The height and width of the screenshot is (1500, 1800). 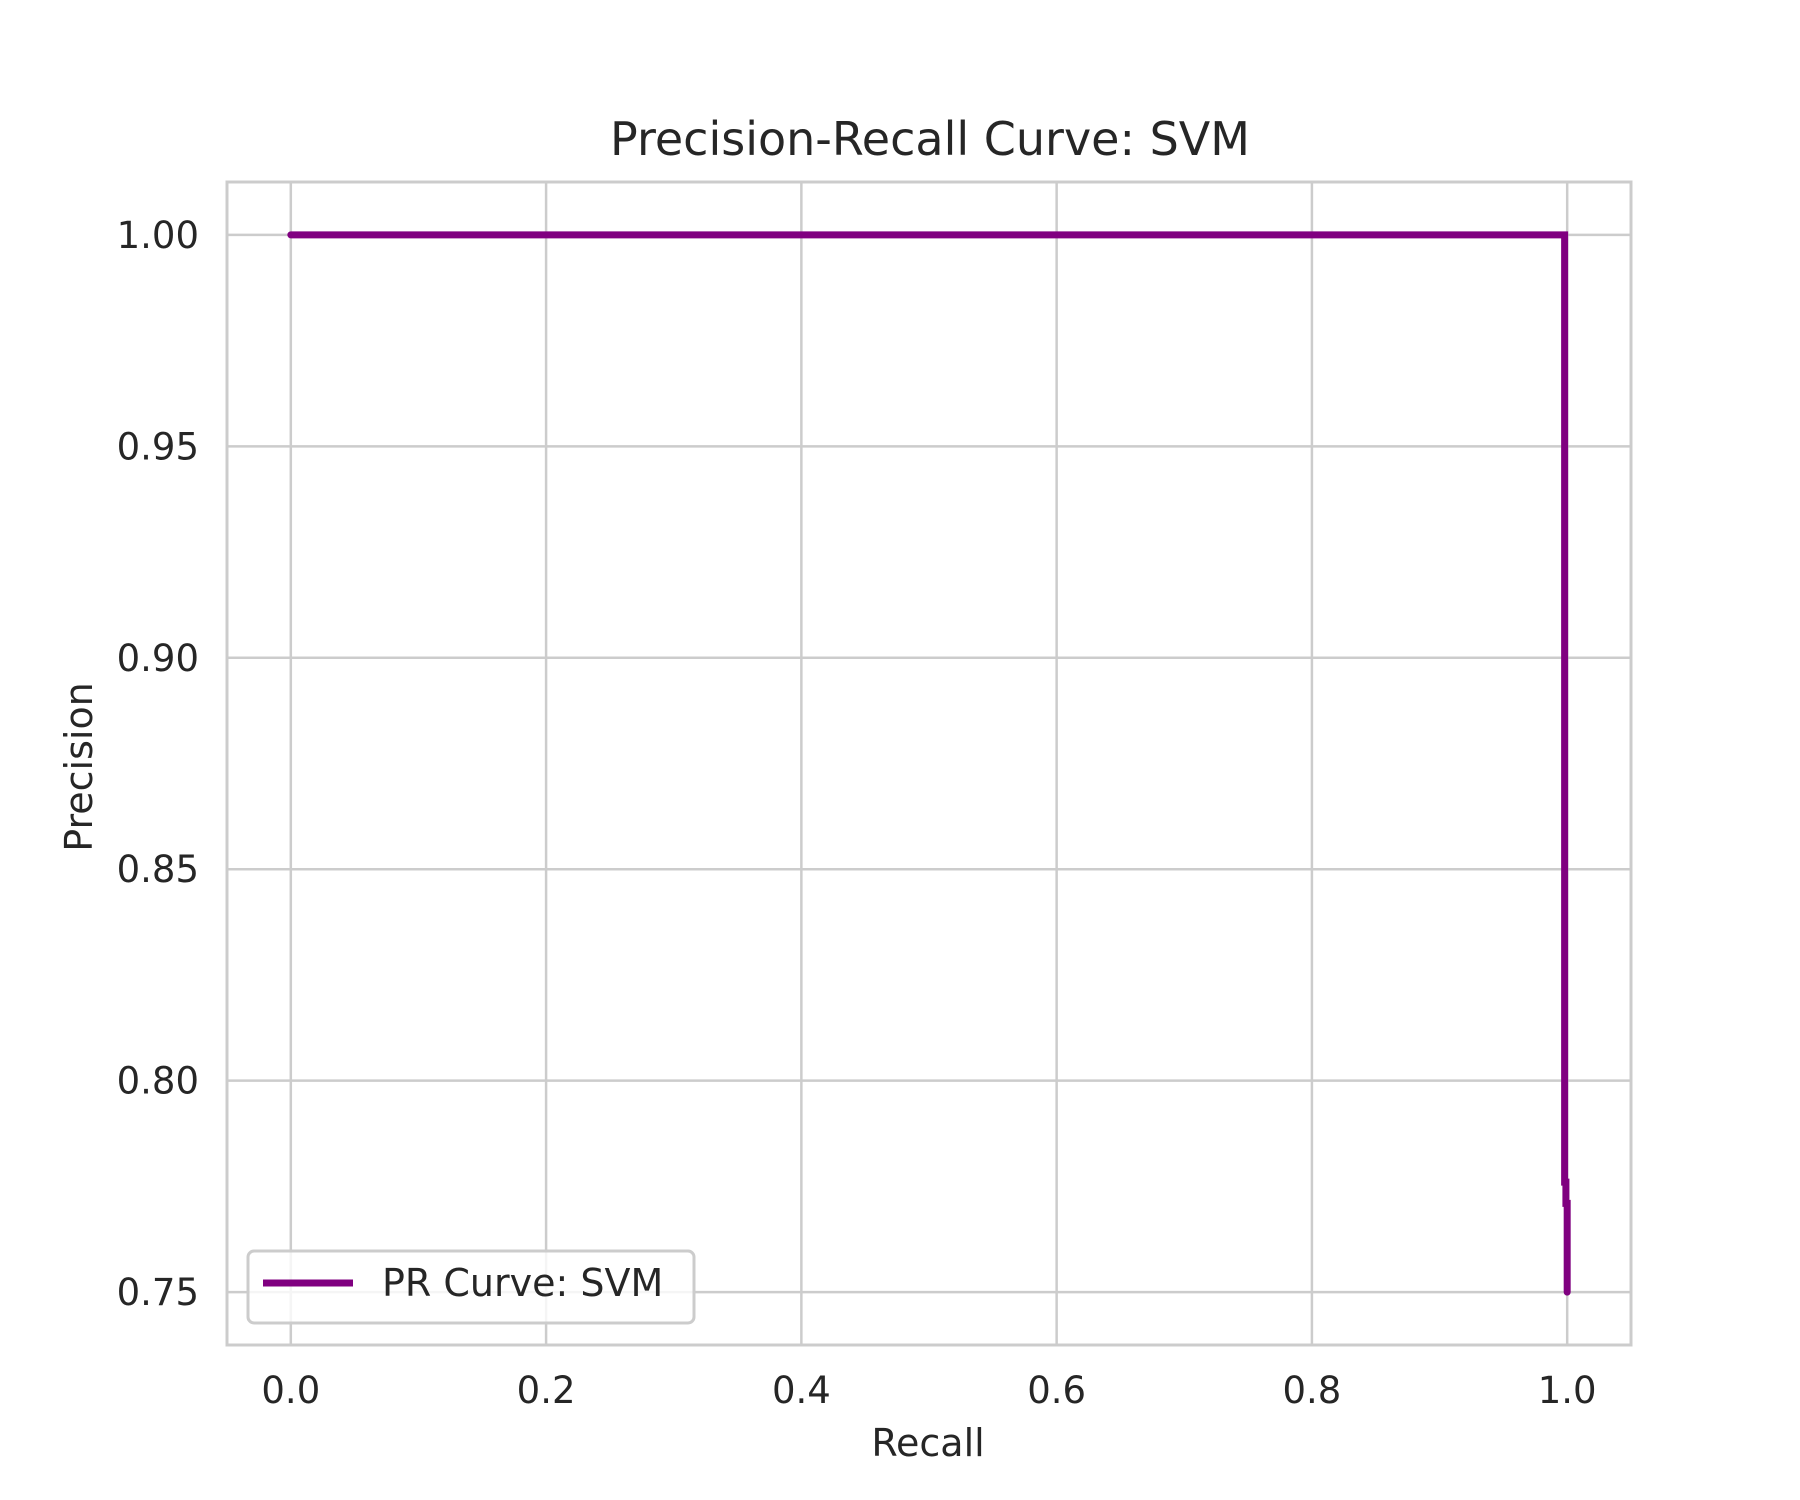 What do you see at coordinates (930, 139) in the screenshot?
I see `chart-title: Precision-Recall Curve: SVM` at bounding box center [930, 139].